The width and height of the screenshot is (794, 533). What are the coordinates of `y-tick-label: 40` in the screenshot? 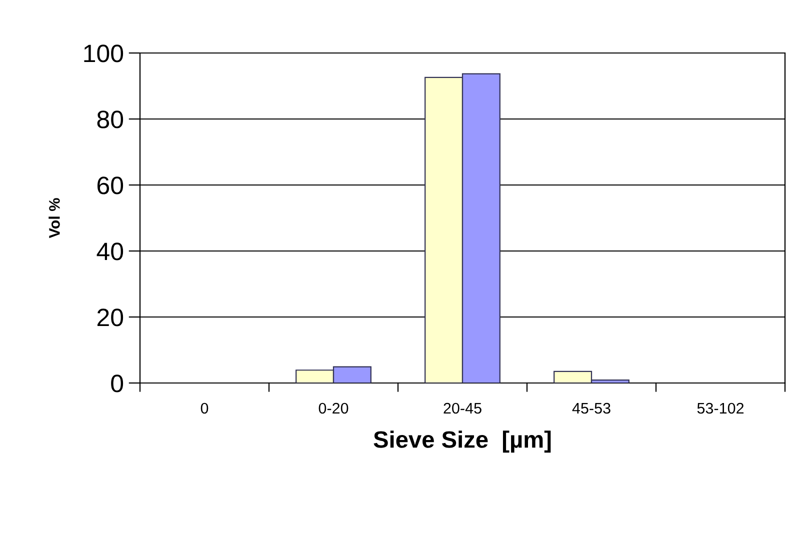 It's located at (110, 251).